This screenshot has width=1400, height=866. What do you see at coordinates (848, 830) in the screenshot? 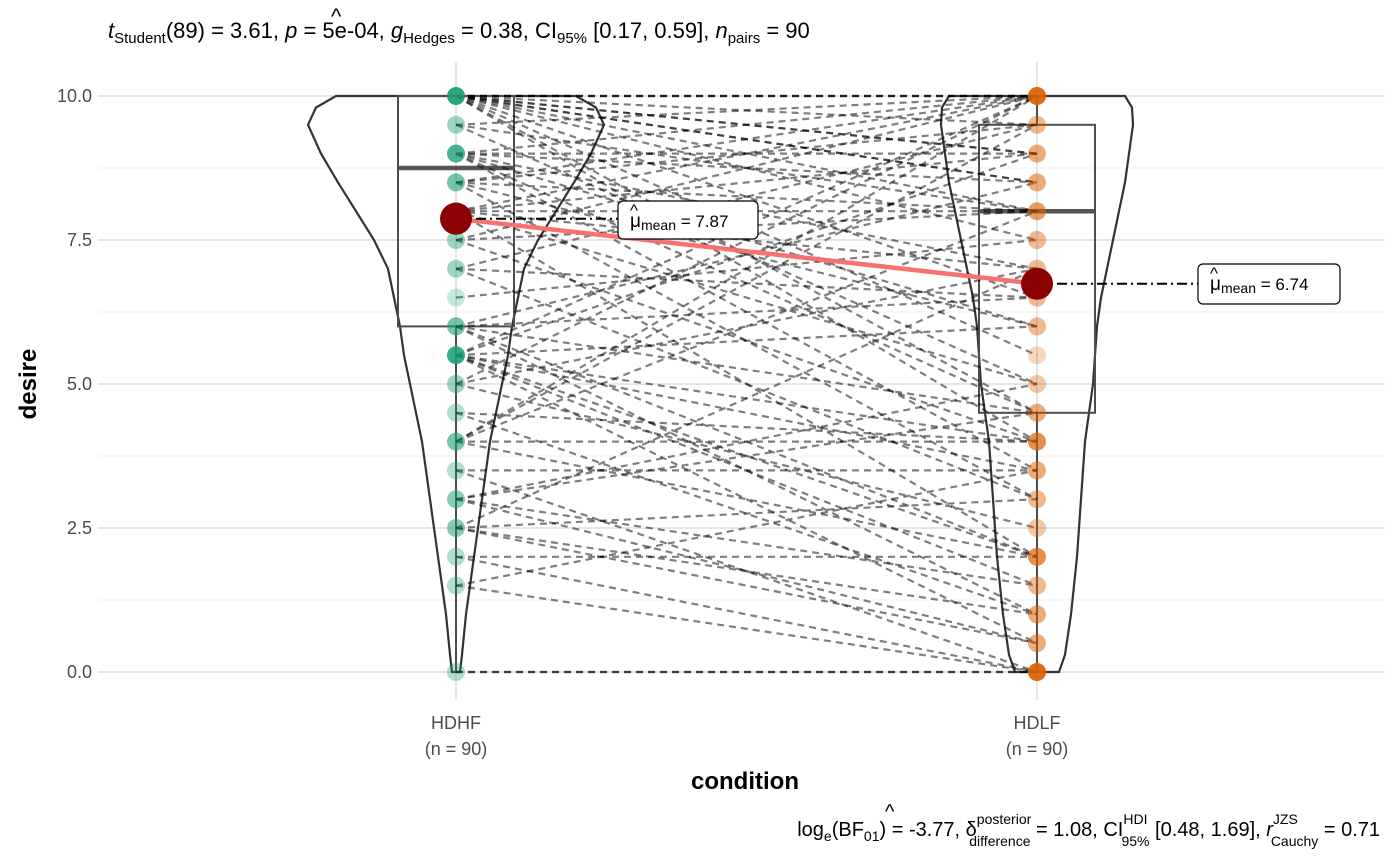
I see `bf-open: (BF` at bounding box center [848, 830].